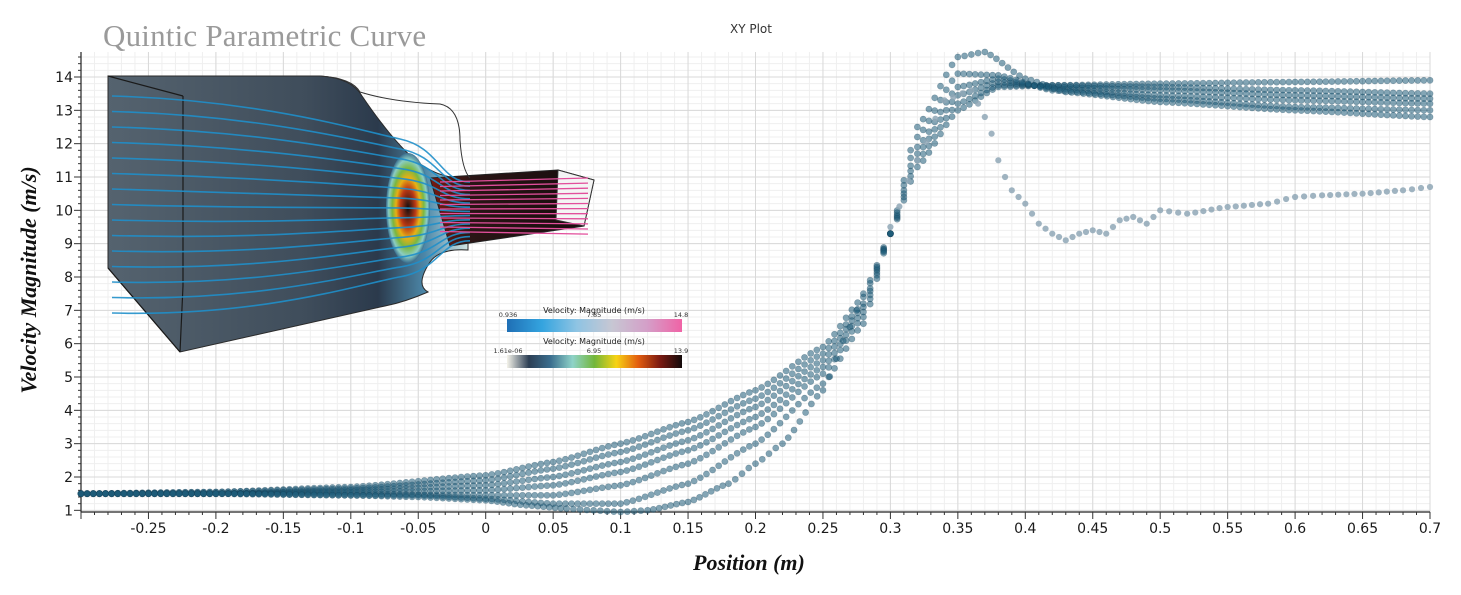 The height and width of the screenshot is (595, 1461). Describe the element at coordinates (1295, 529) in the screenshot. I see `x-tick-label: 0.6` at that location.